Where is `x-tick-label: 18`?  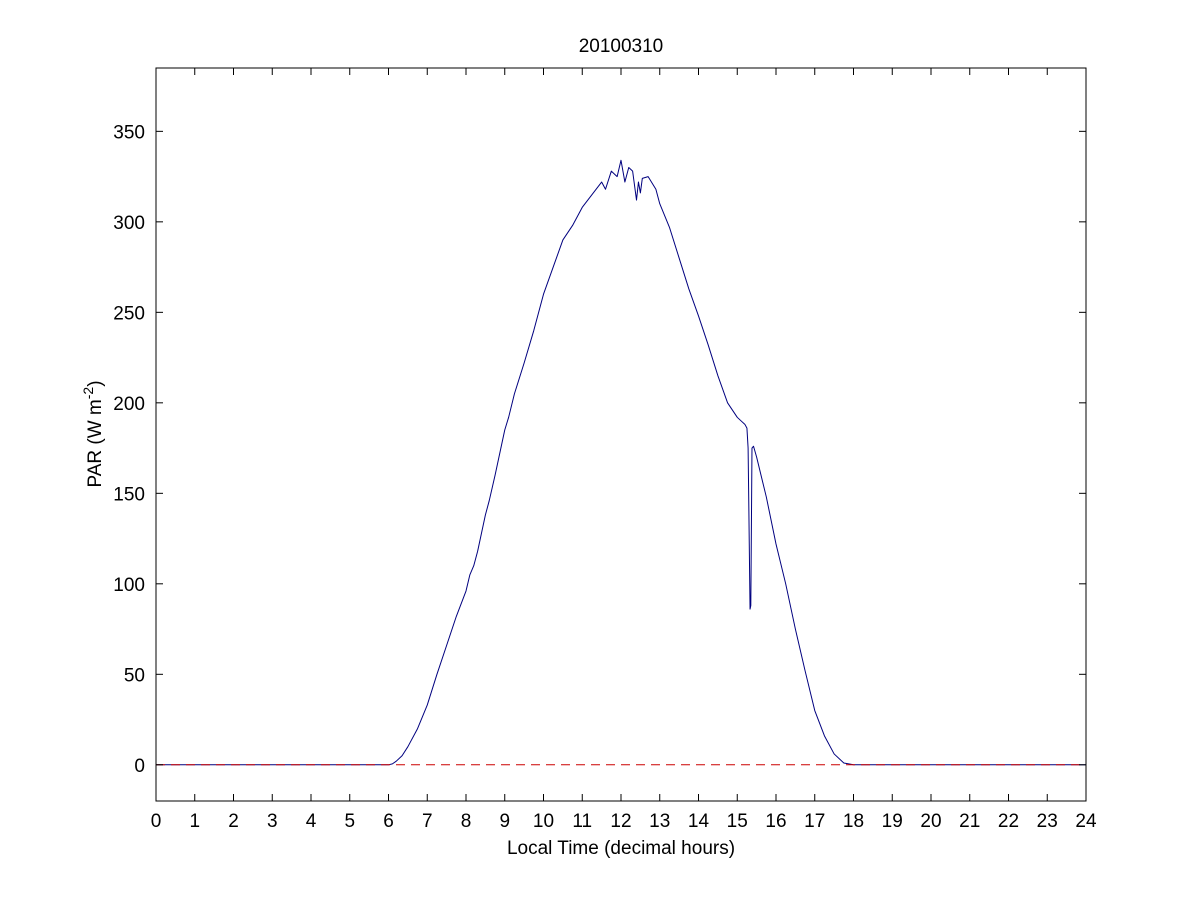
x-tick-label: 18 is located at coordinates (853, 821).